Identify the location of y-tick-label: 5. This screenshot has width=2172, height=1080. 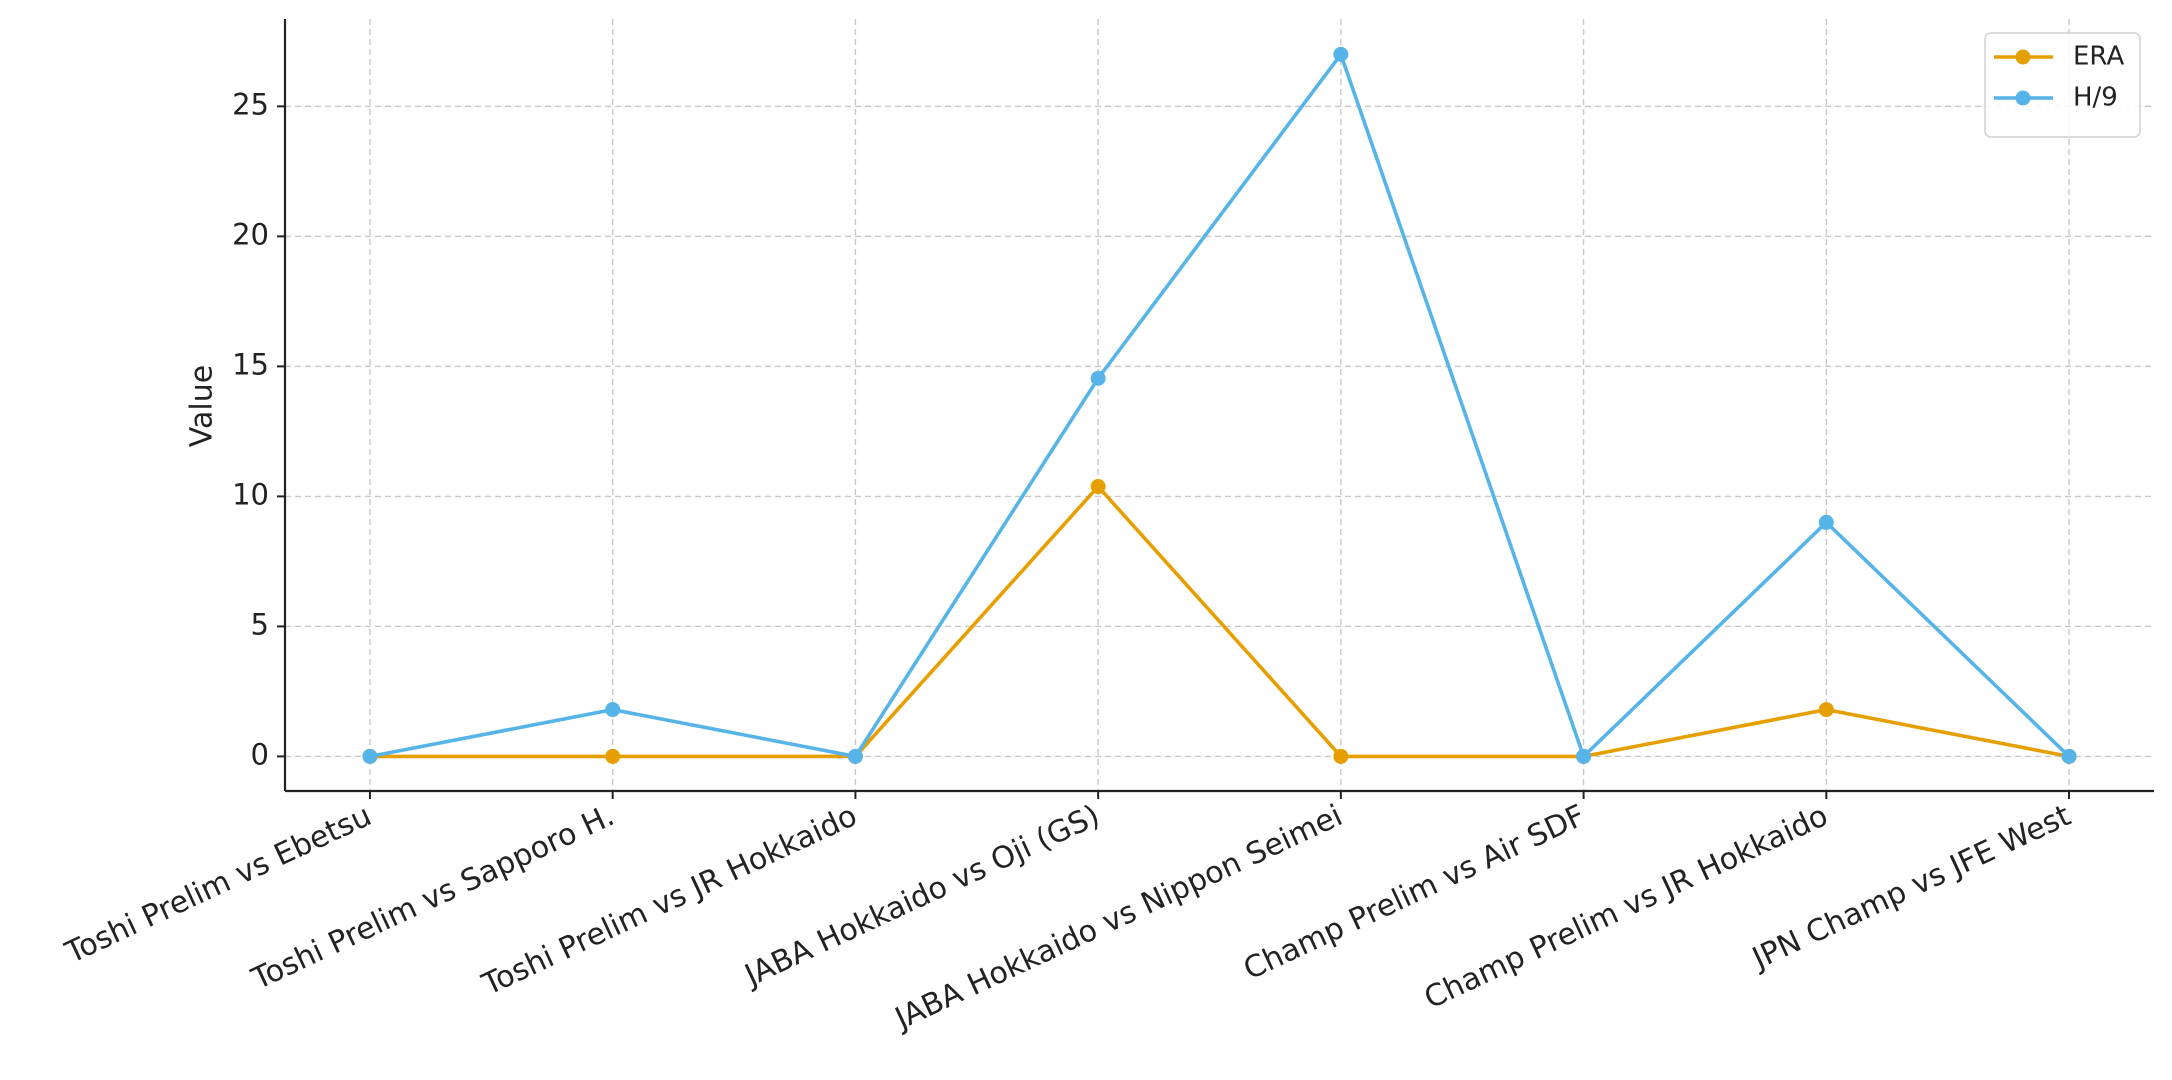
(260, 624).